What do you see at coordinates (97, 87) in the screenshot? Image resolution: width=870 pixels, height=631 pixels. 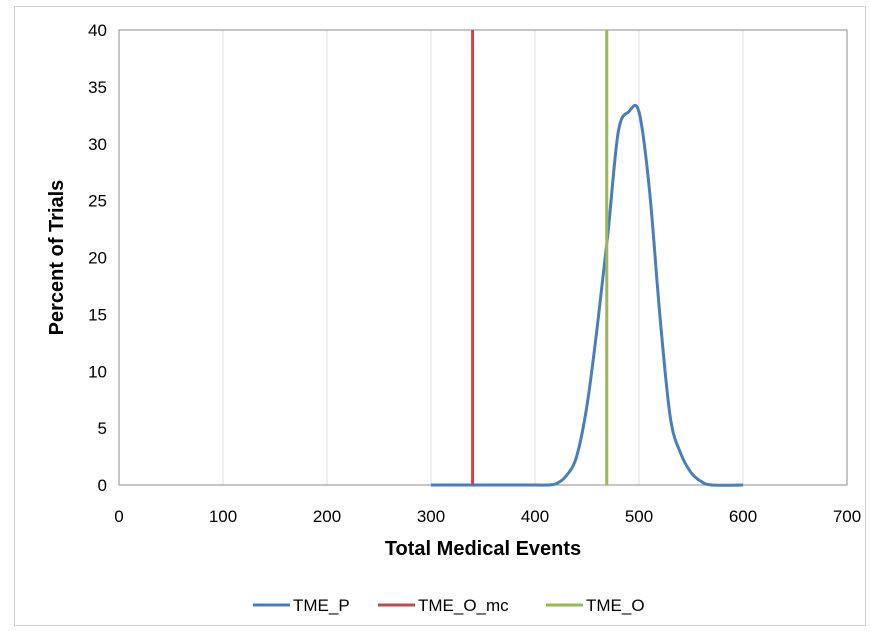 I see `y-tick-label: 35` at bounding box center [97, 87].